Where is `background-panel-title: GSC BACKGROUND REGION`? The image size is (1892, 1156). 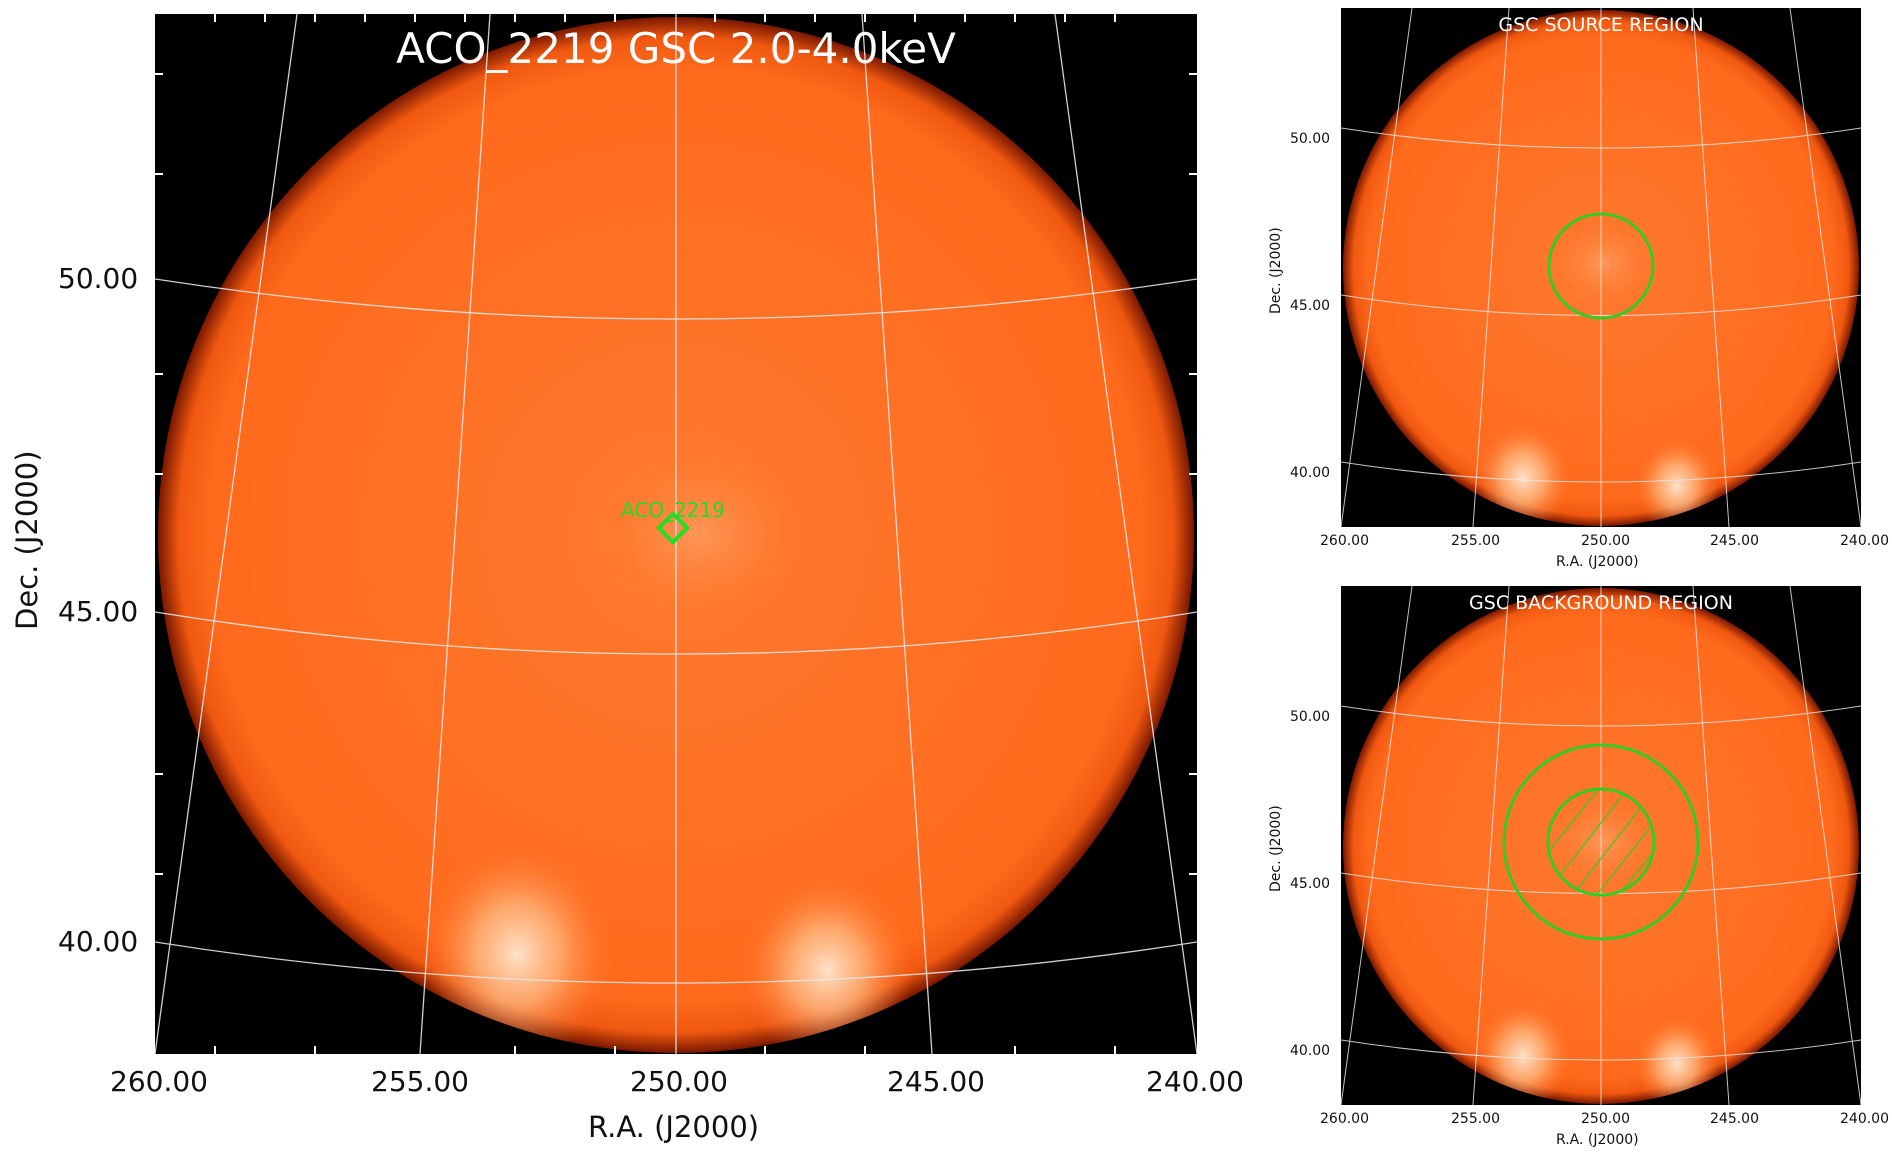 background-panel-title: GSC BACKGROUND REGION is located at coordinates (1601, 603).